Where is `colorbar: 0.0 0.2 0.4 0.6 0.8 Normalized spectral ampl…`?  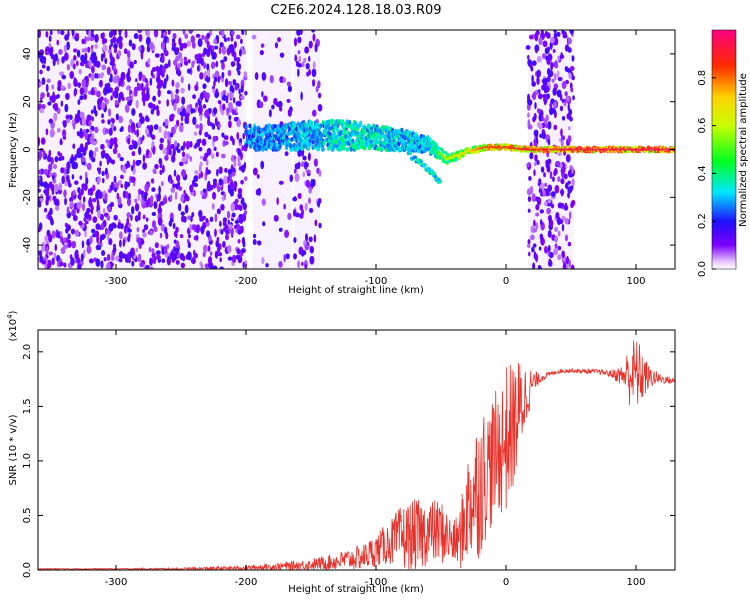 colorbar: 0.0 0.2 0.4 0.6 0.8 Normalized spectral ampl… is located at coordinates (723, 153).